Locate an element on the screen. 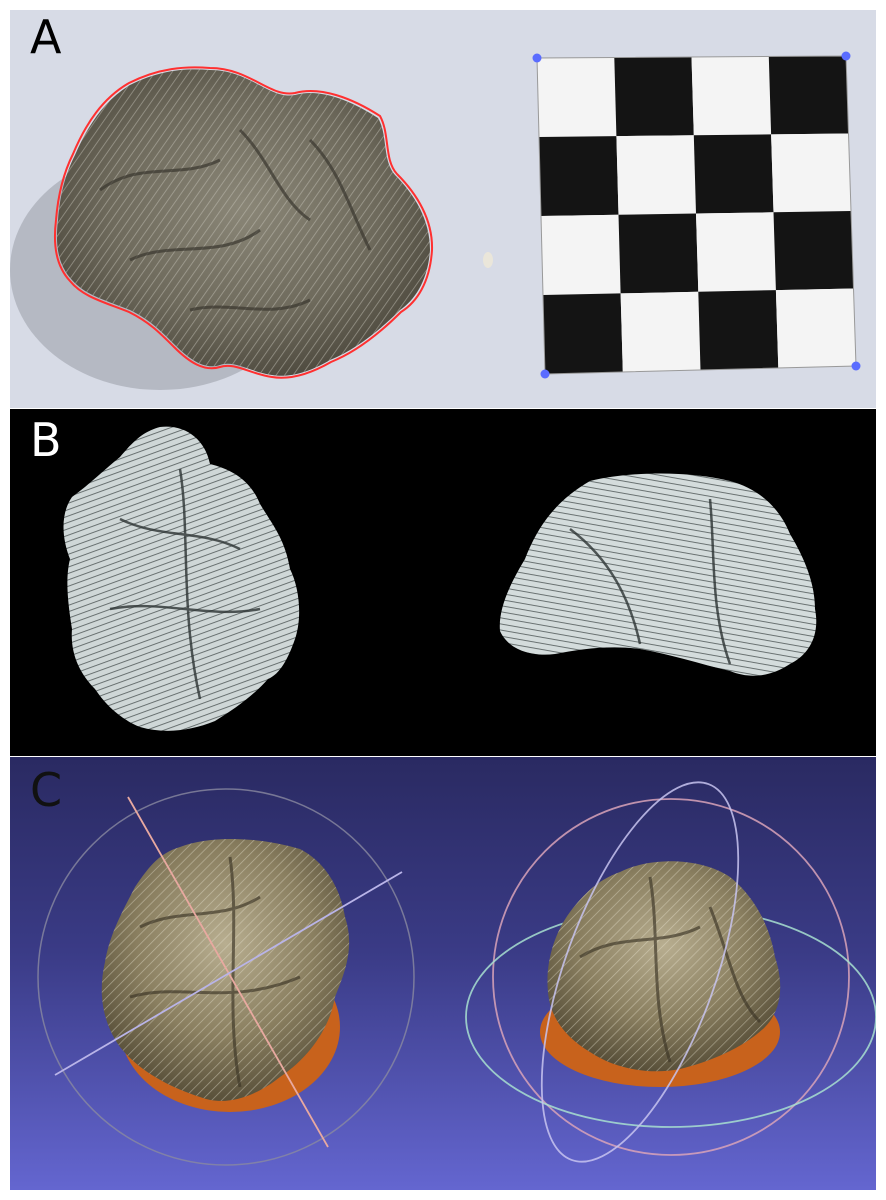 The width and height of the screenshot is (886, 1200). render-side-view is located at coordinates (658, 574).